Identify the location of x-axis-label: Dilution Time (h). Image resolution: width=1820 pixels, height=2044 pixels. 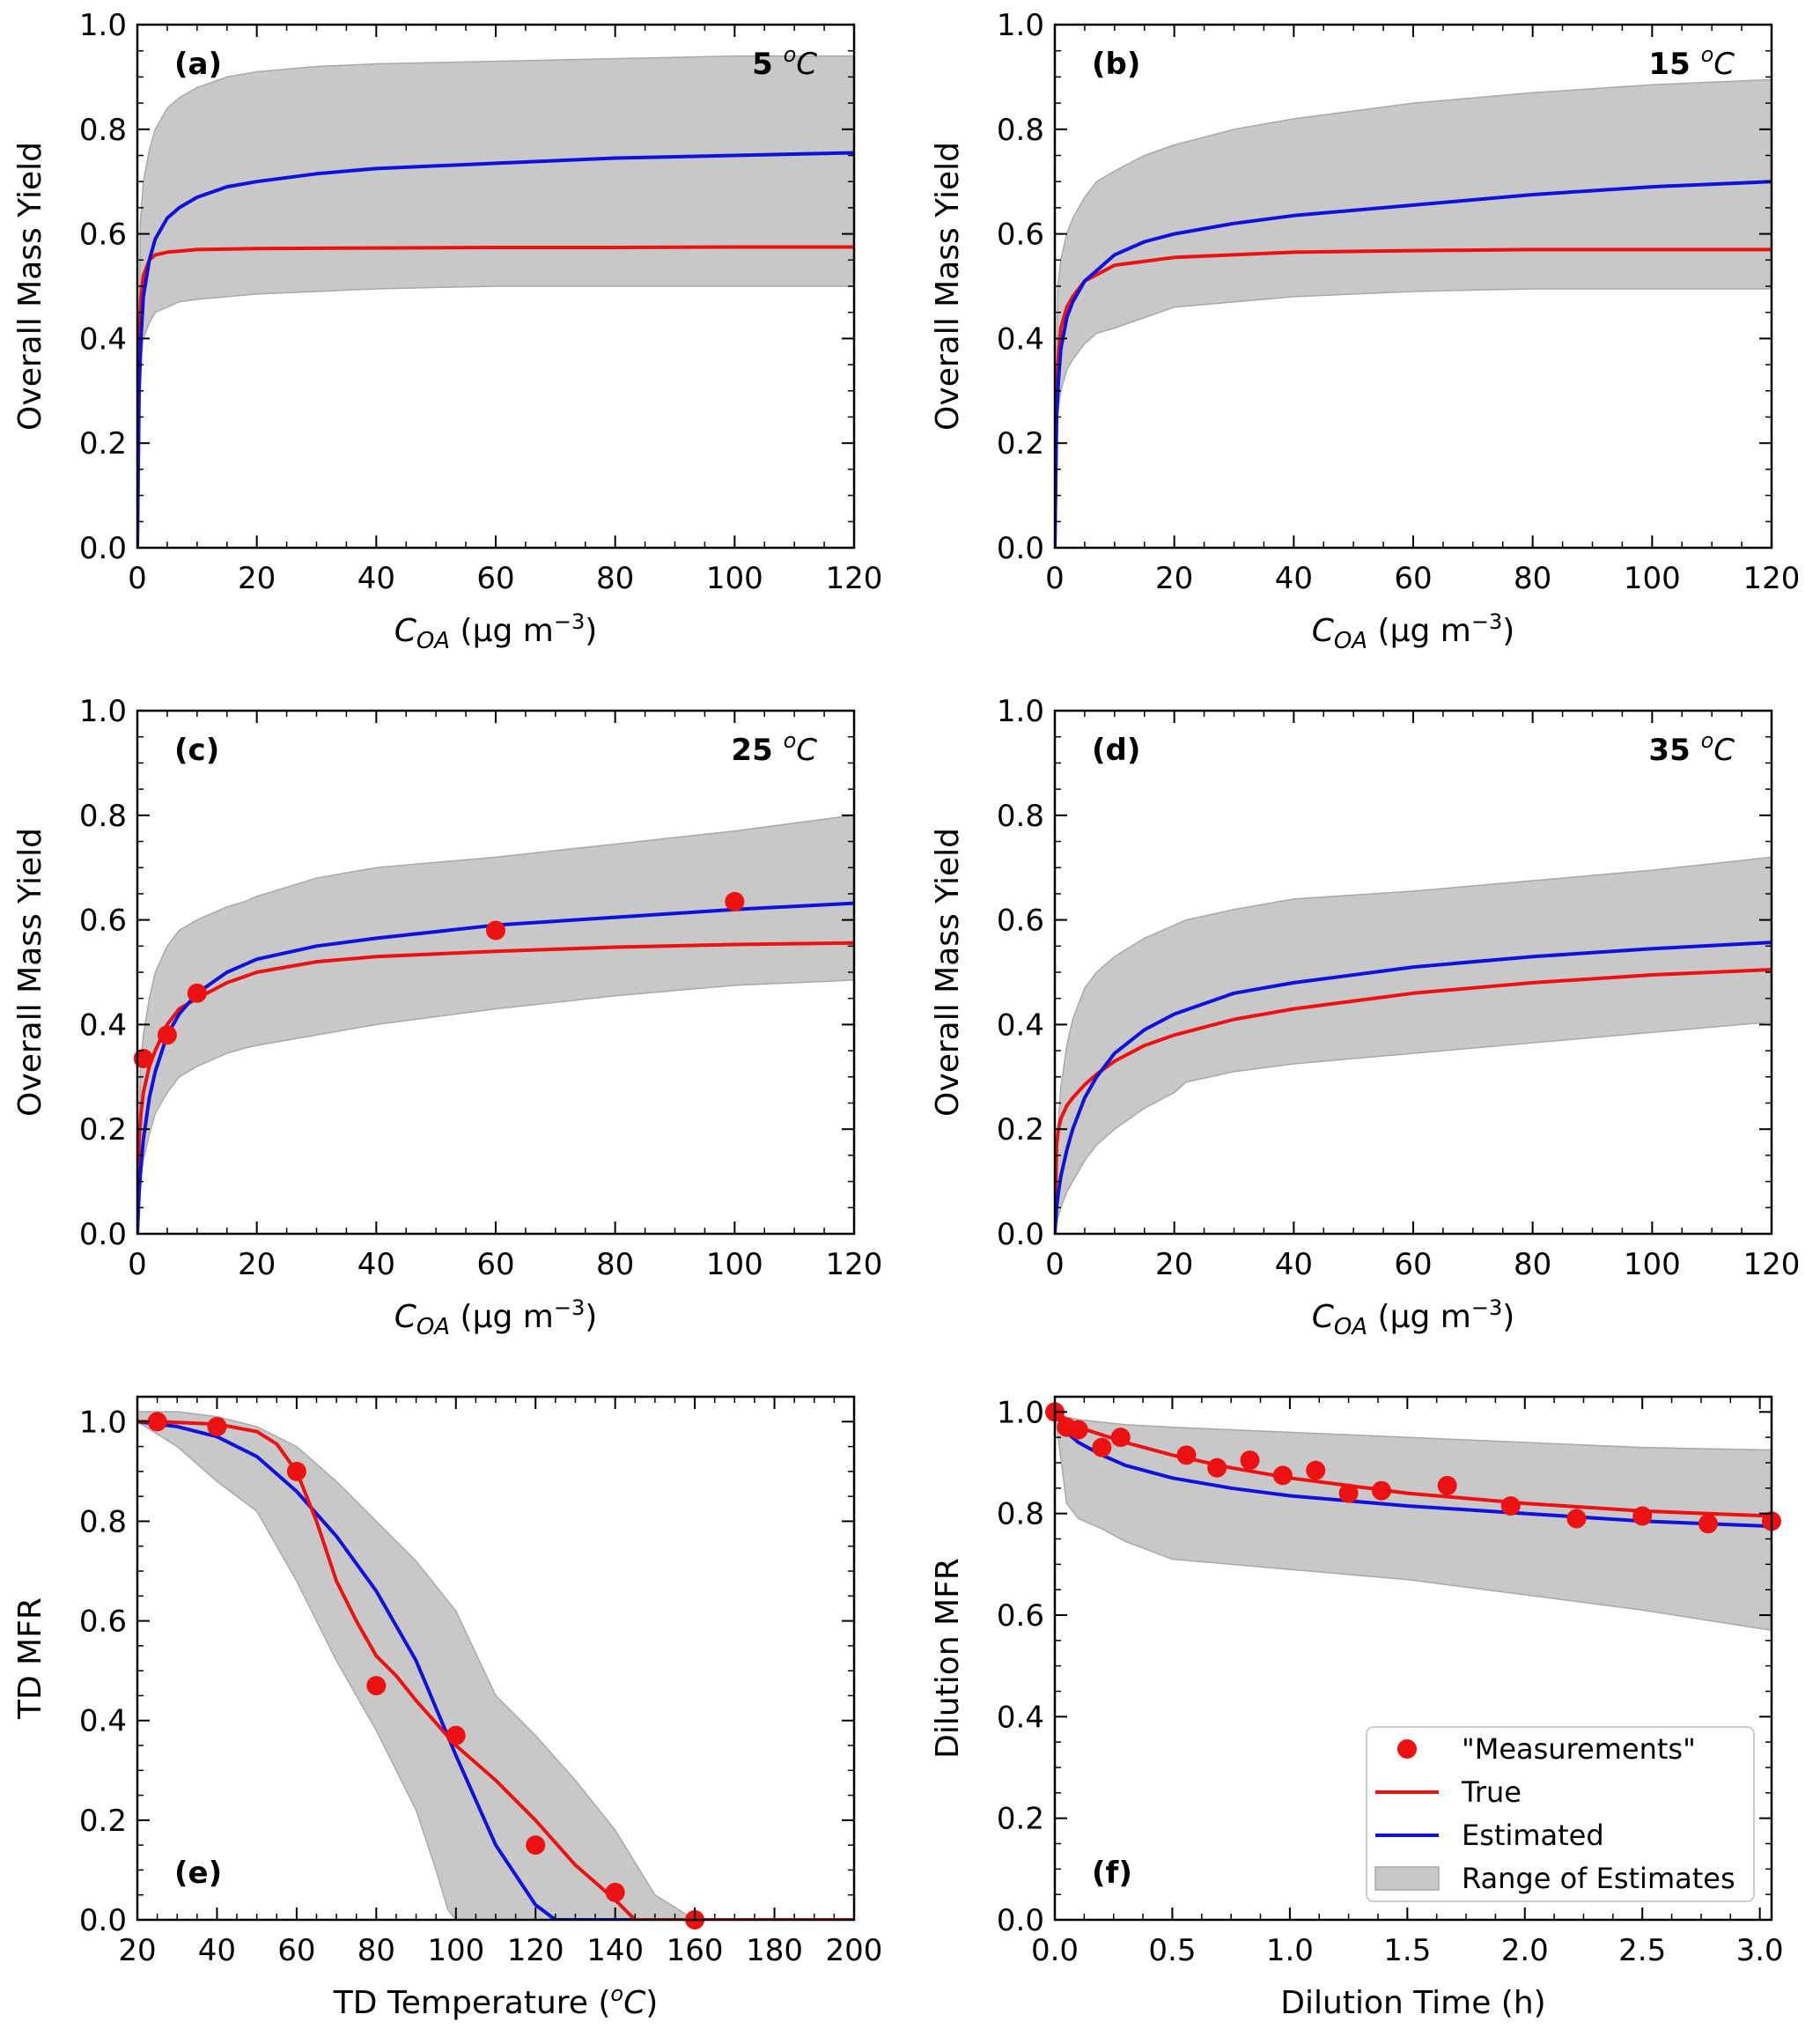
(1412, 2003).